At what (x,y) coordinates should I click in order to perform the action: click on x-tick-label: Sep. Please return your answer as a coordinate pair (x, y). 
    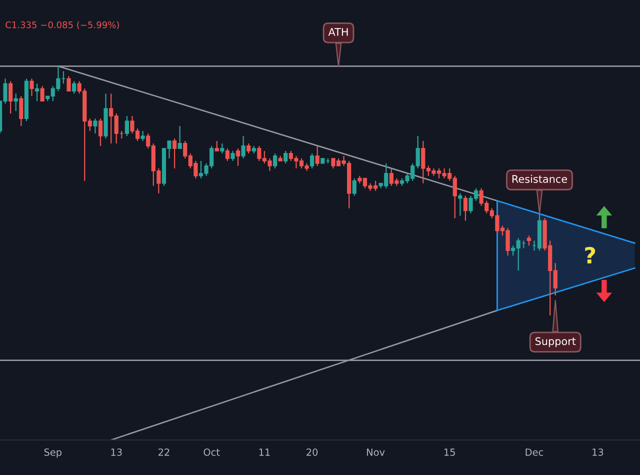
    Looking at the image, I should click on (53, 453).